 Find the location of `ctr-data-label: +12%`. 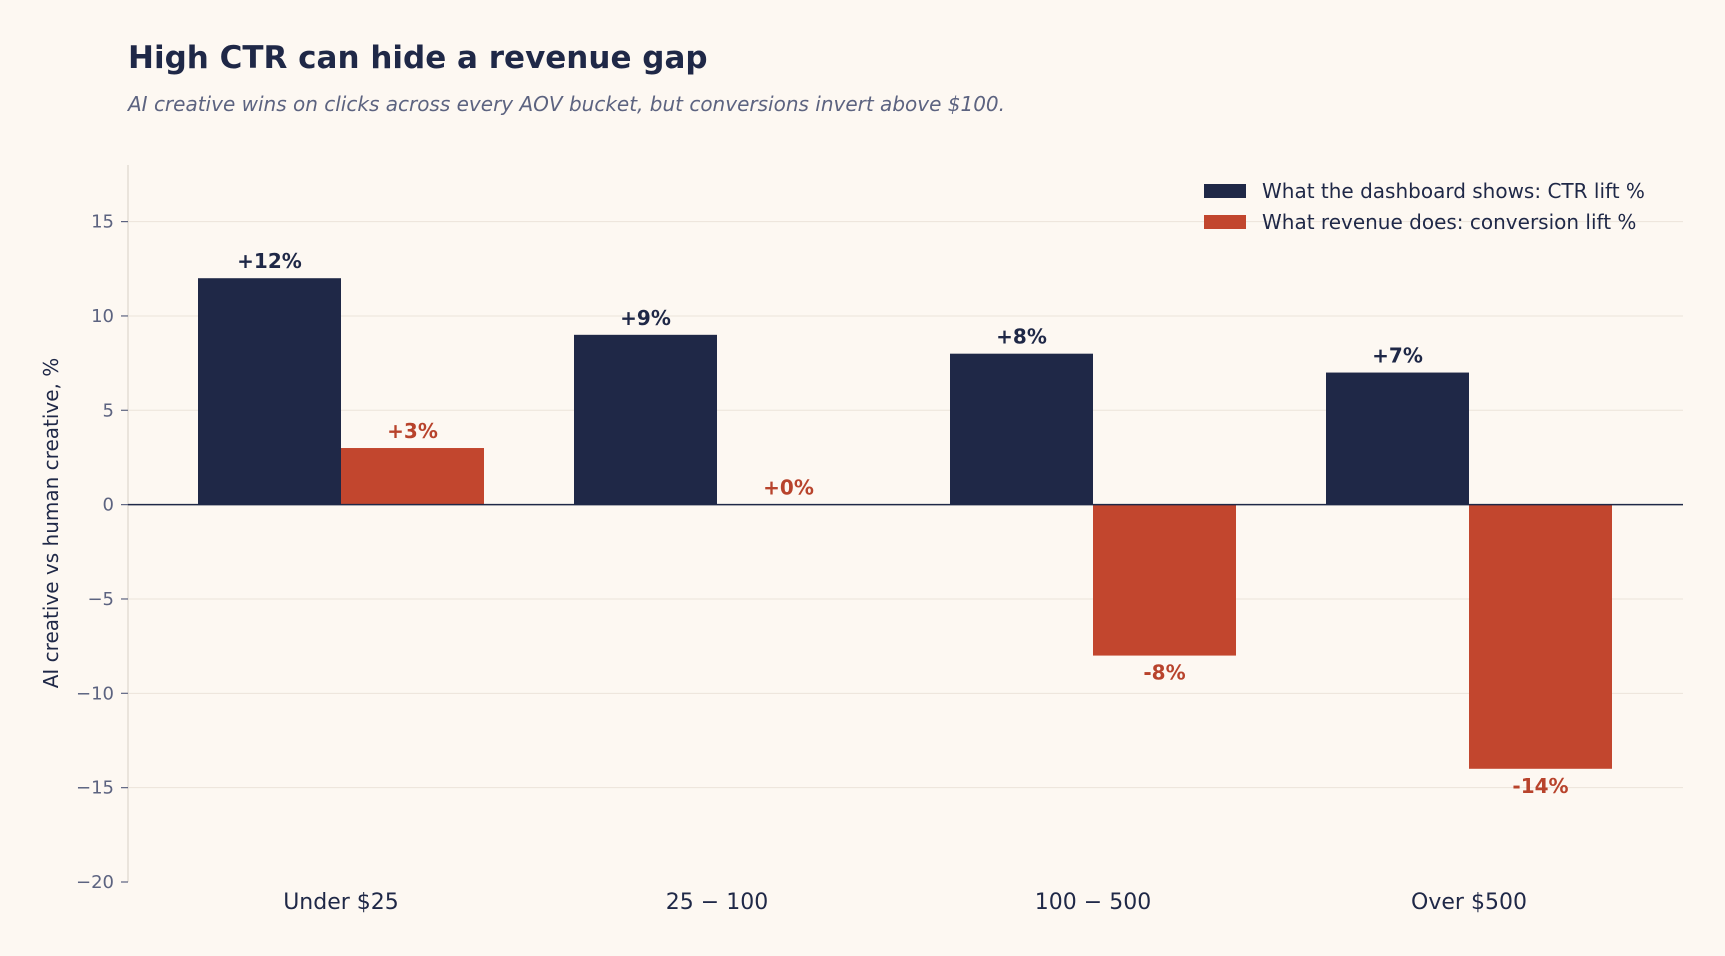

ctr-data-label: +12% is located at coordinates (269, 261).